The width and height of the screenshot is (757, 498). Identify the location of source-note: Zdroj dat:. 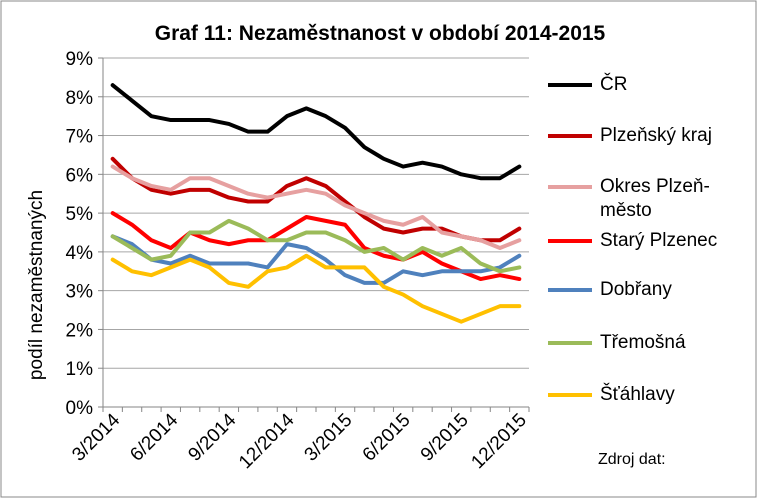
(632, 459).